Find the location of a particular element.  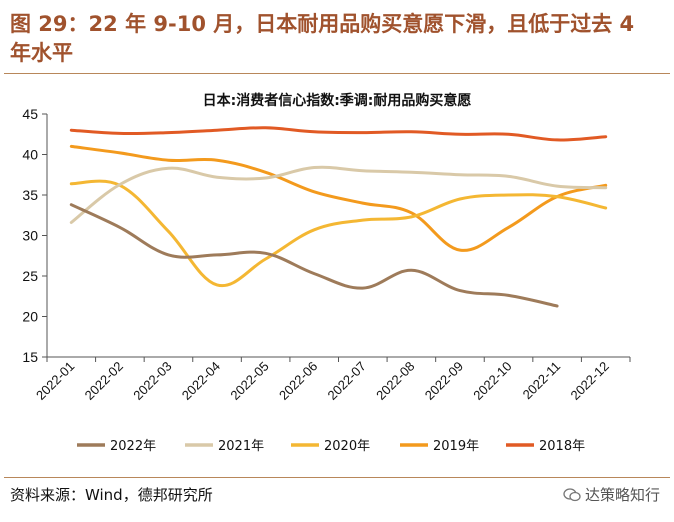

x-tick-label: 2022-11 is located at coordinates (542, 381).